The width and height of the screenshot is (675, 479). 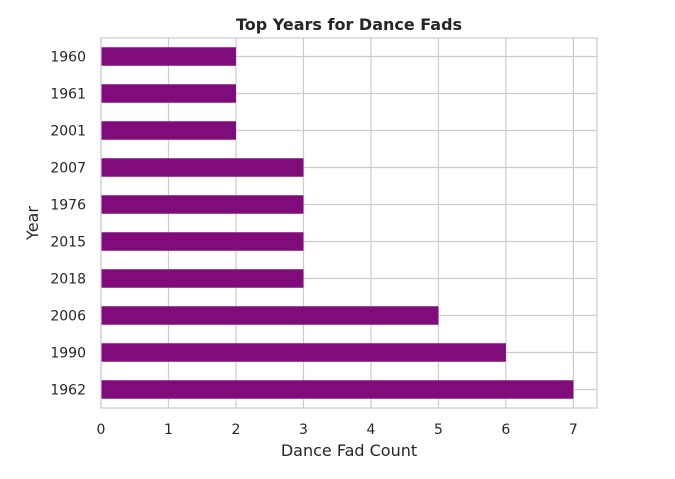 I want to click on y-tick-label: 1990, so click(x=68, y=354).